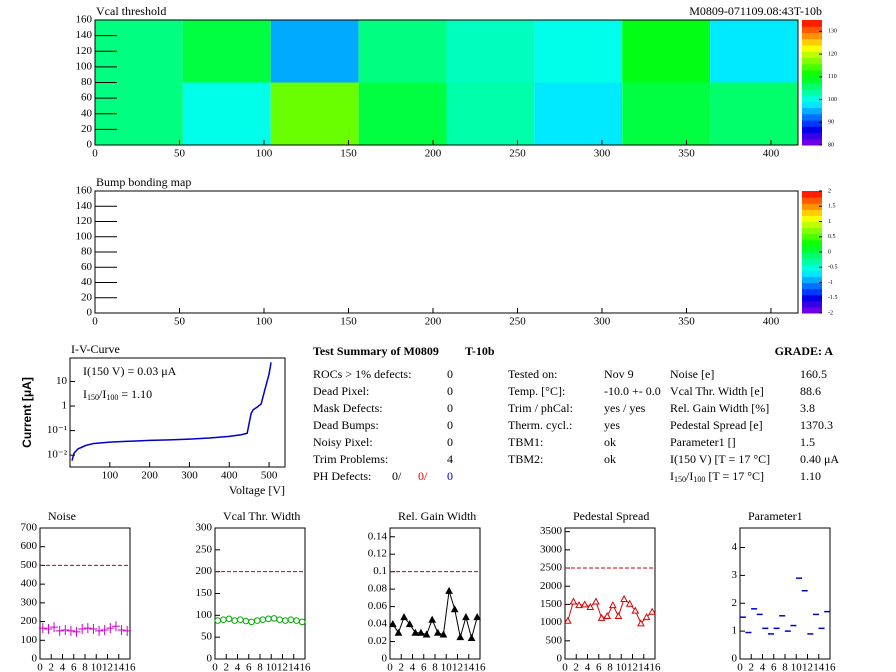  What do you see at coordinates (29, 528) in the screenshot?
I see `y-tick-label: 700` at bounding box center [29, 528].